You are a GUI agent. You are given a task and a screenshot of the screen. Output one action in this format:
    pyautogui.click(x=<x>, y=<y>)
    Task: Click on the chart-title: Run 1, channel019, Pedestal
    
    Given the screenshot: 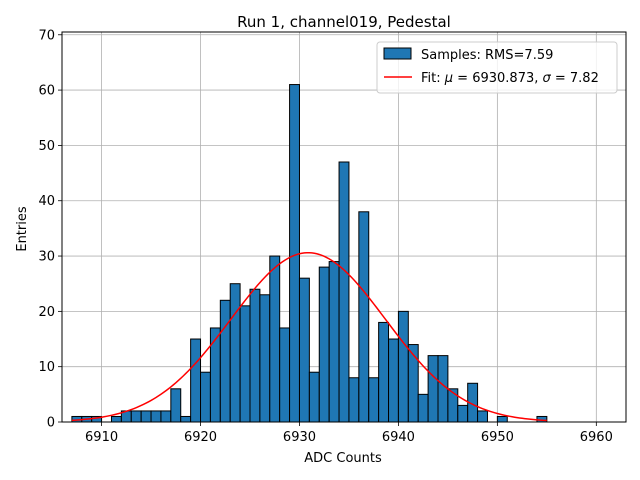 What is the action you would take?
    pyautogui.click(x=344, y=22)
    